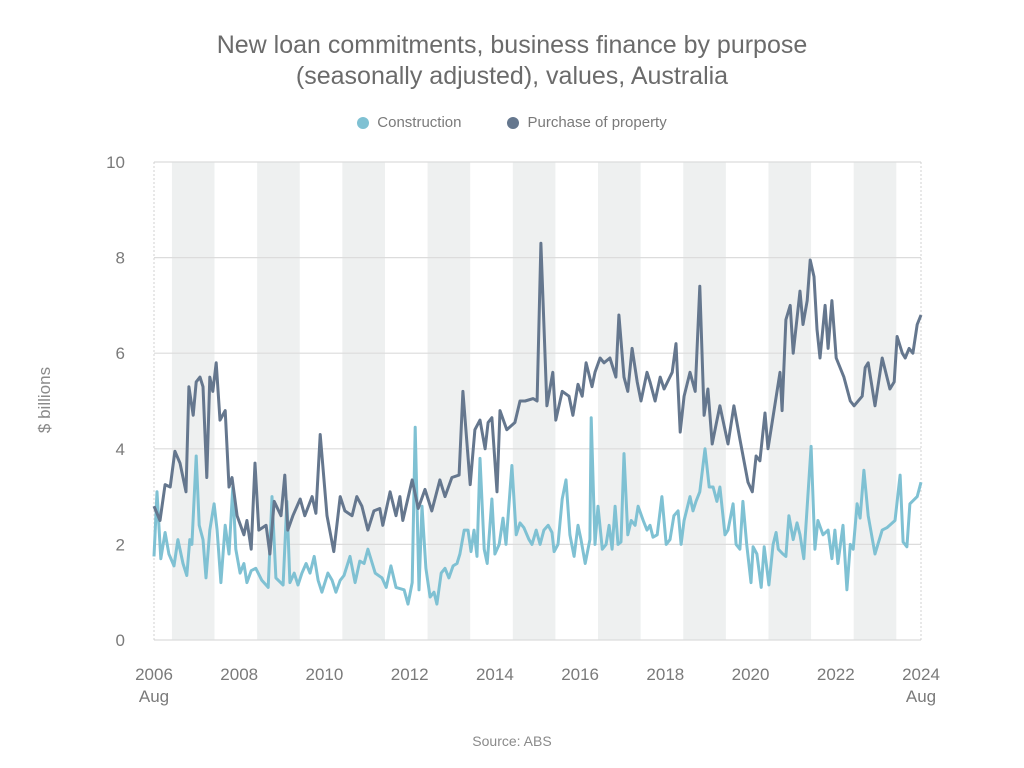 This screenshot has width=1024, height=768. What do you see at coordinates (120, 258) in the screenshot?
I see `y-tick-label: 8` at bounding box center [120, 258].